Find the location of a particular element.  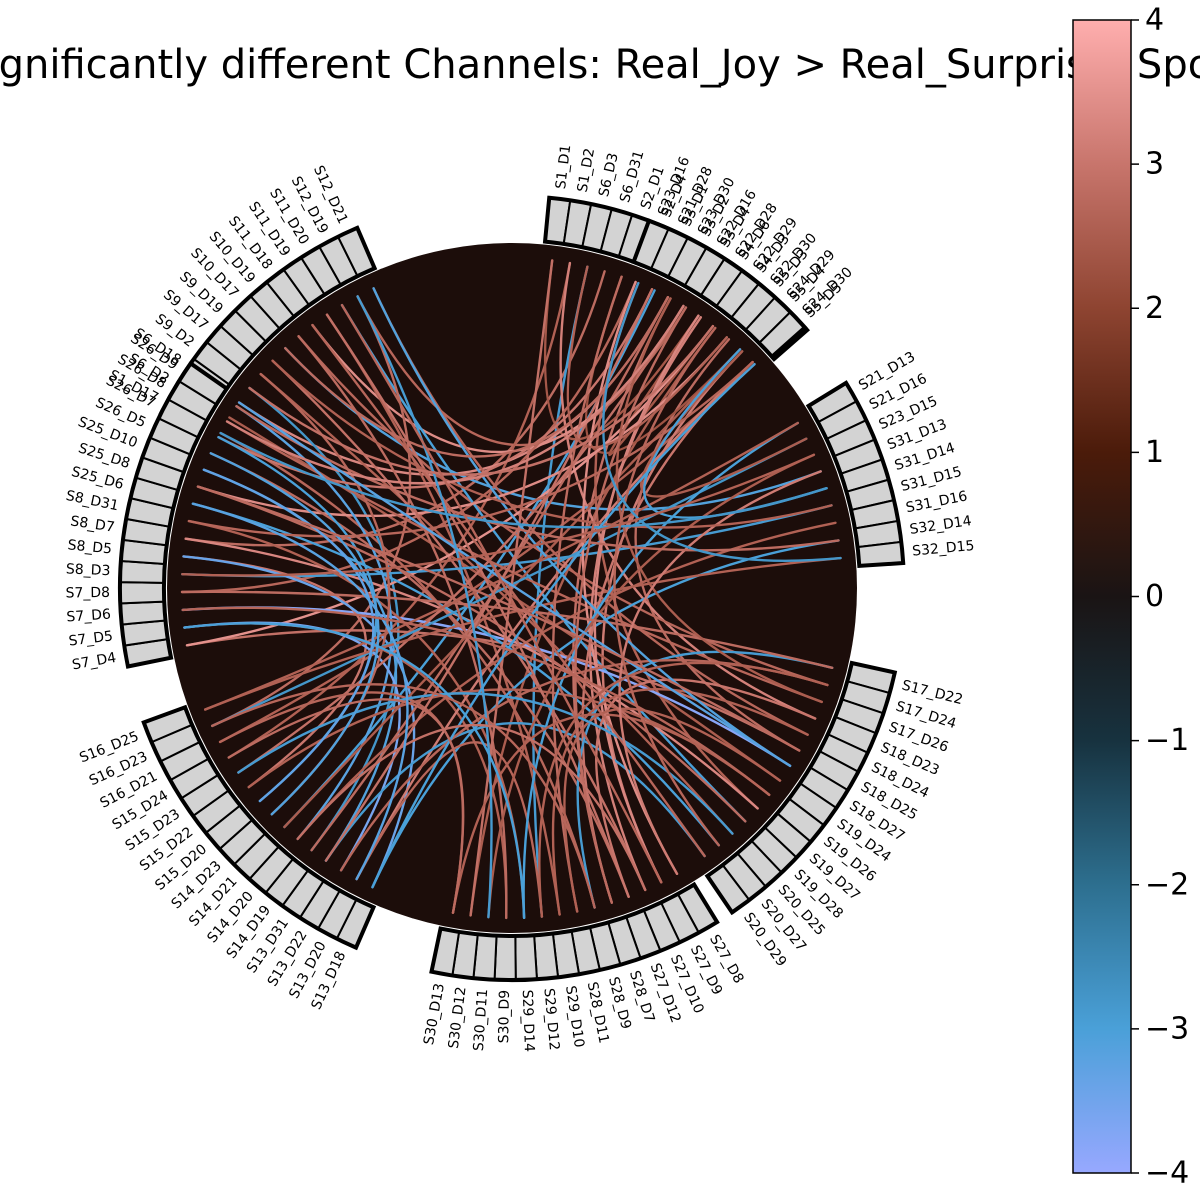

edge-S14_D20-S31_D16 is located at coordinates (566, 681).